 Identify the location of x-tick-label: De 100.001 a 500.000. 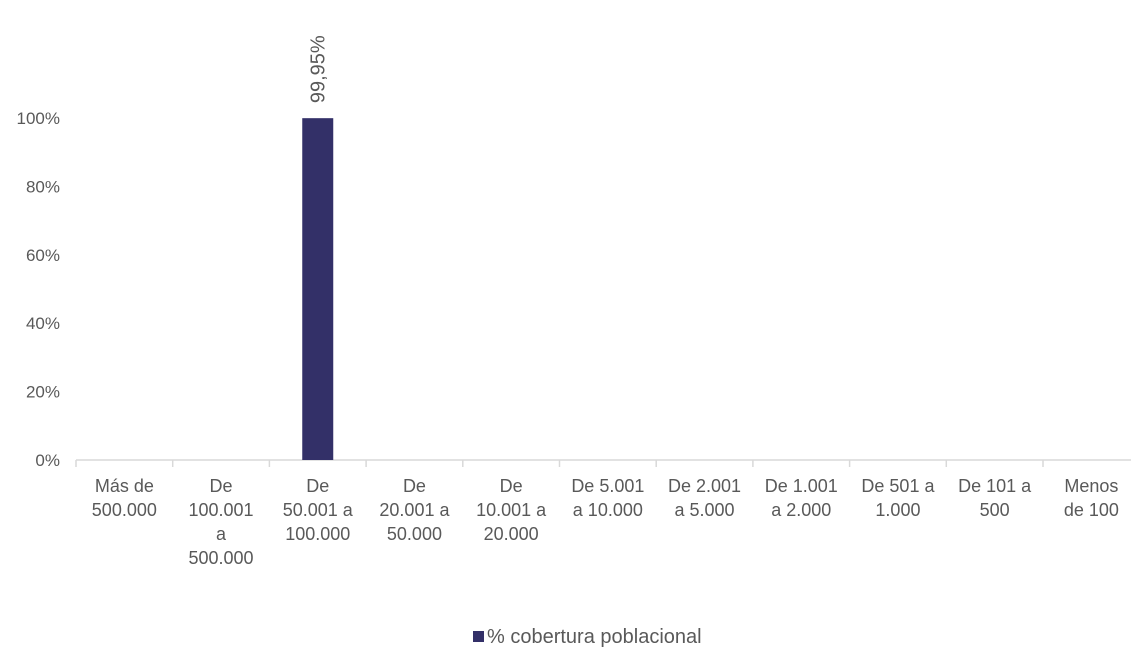
(221, 522).